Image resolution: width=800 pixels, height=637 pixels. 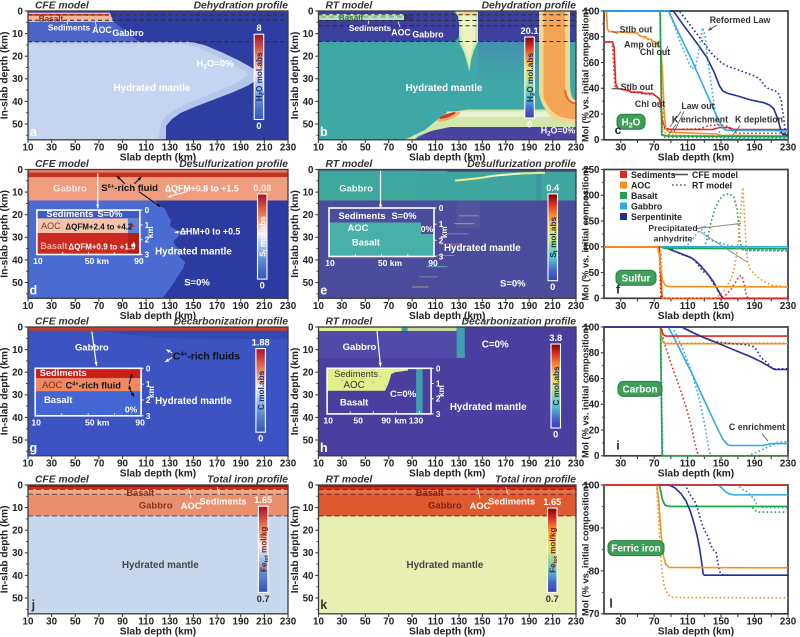 I want to click on svg-text: ΔQFM+2.4 to +4.2, so click(x=99, y=227).